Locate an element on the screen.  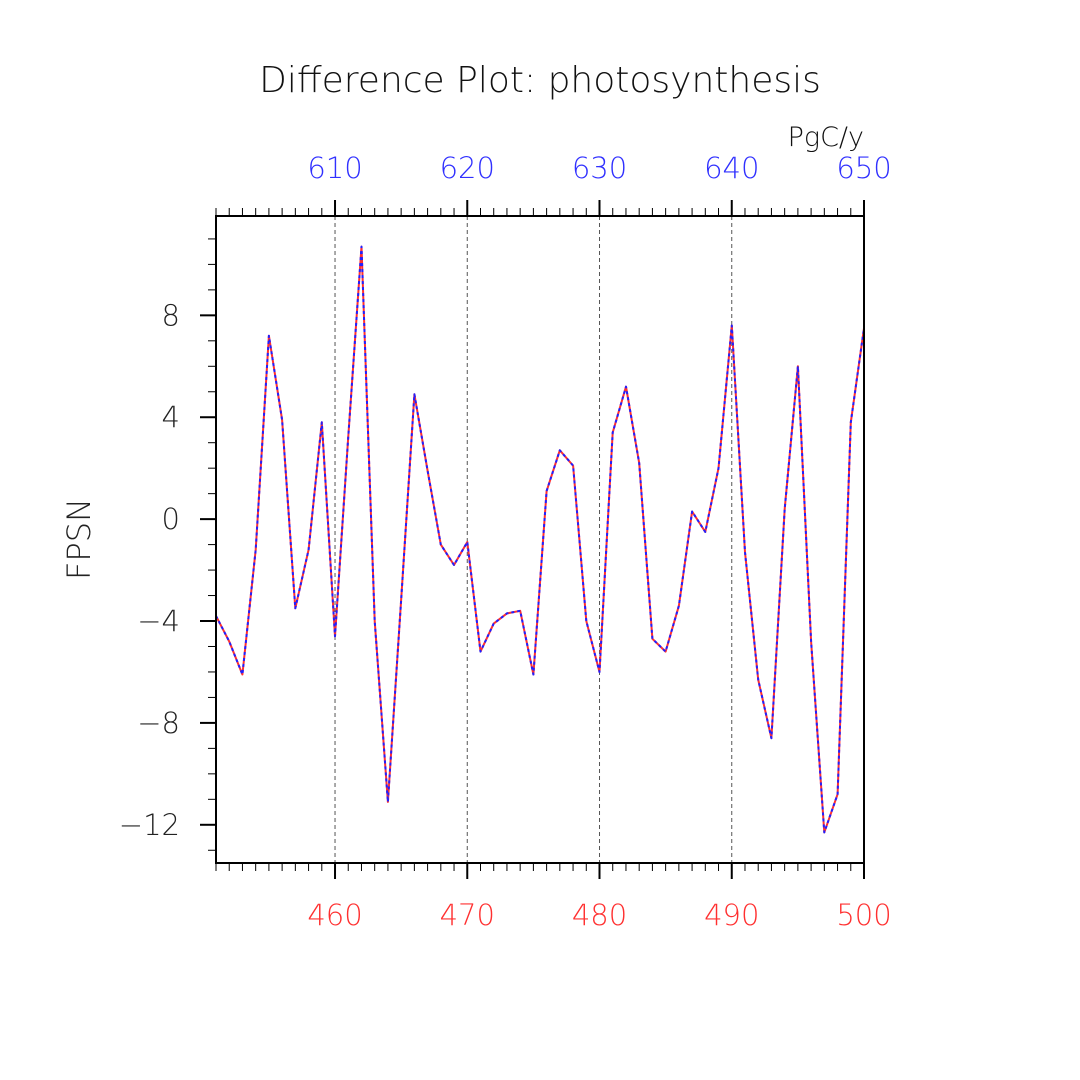
bottom-tick-label-500: 500 is located at coordinates (863, 915).